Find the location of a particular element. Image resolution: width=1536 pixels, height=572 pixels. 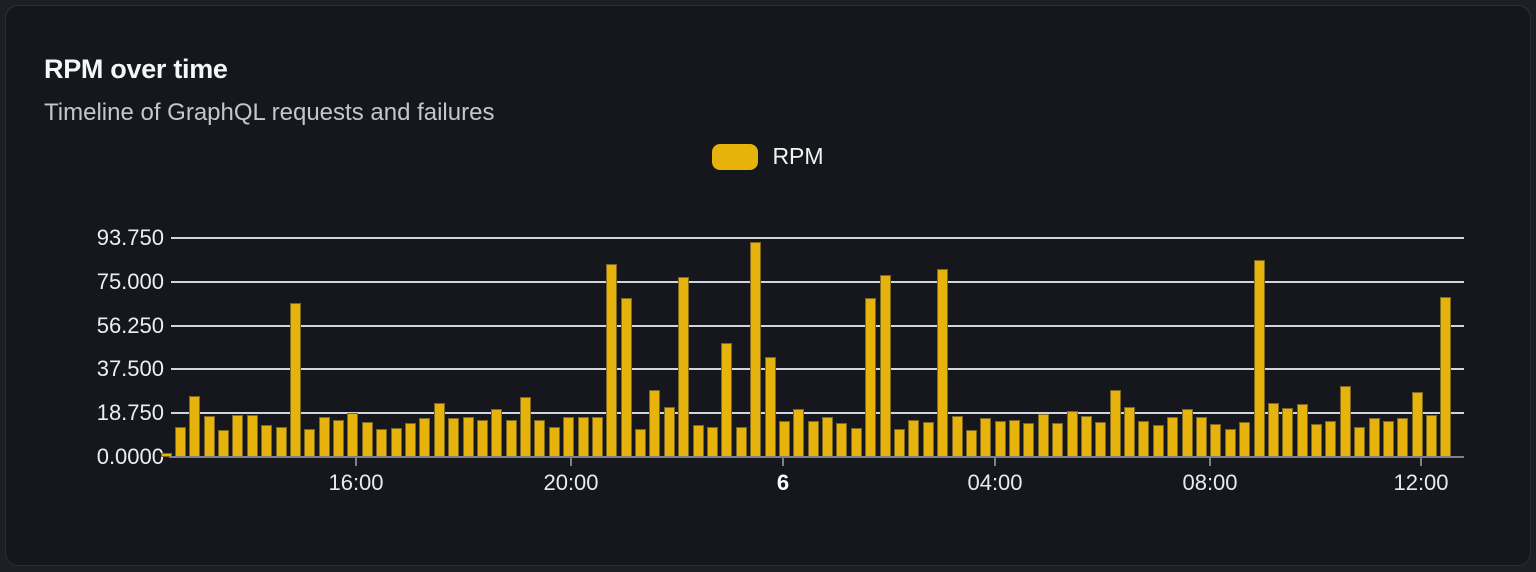

x-axis-label: 16:00 is located at coordinates (356, 482).